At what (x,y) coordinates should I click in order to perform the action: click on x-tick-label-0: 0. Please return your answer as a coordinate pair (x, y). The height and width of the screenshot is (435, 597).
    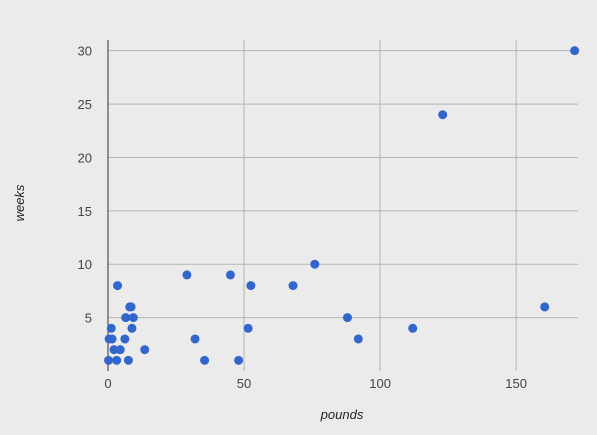
    Looking at the image, I should click on (107, 383).